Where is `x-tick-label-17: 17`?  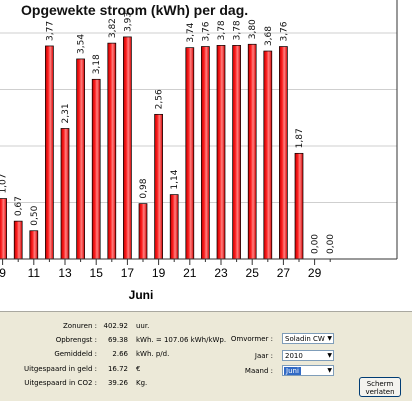 x-tick-label-17: 17 is located at coordinates (128, 273).